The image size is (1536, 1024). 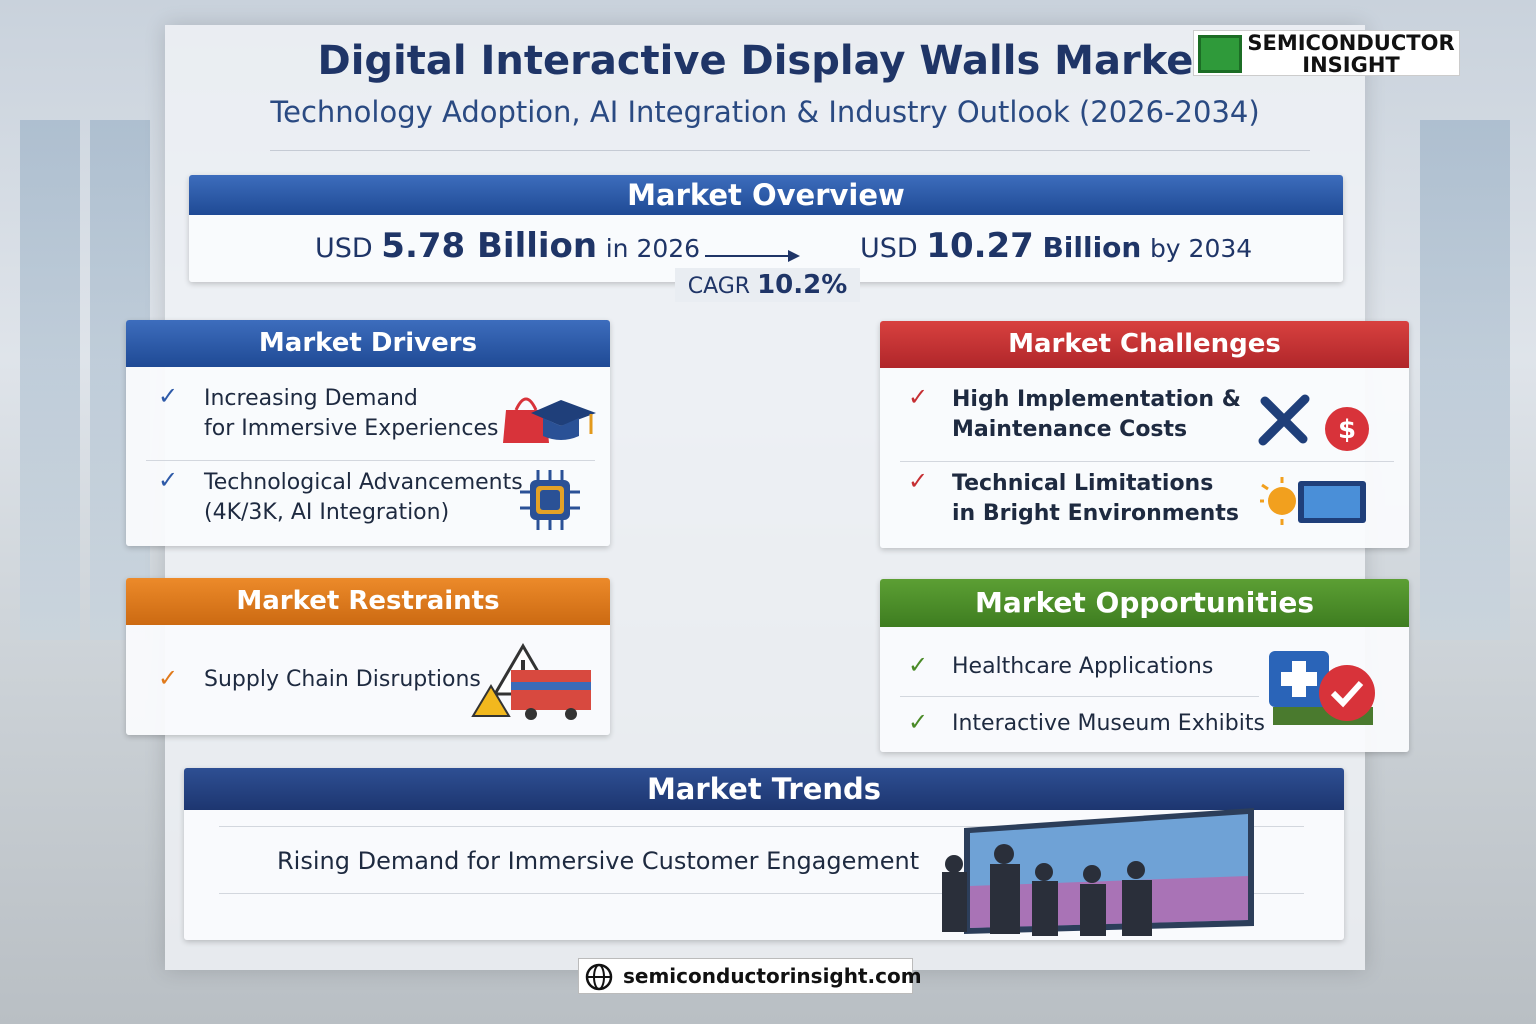 I want to click on year: by 2034, so click(x=1201, y=248).